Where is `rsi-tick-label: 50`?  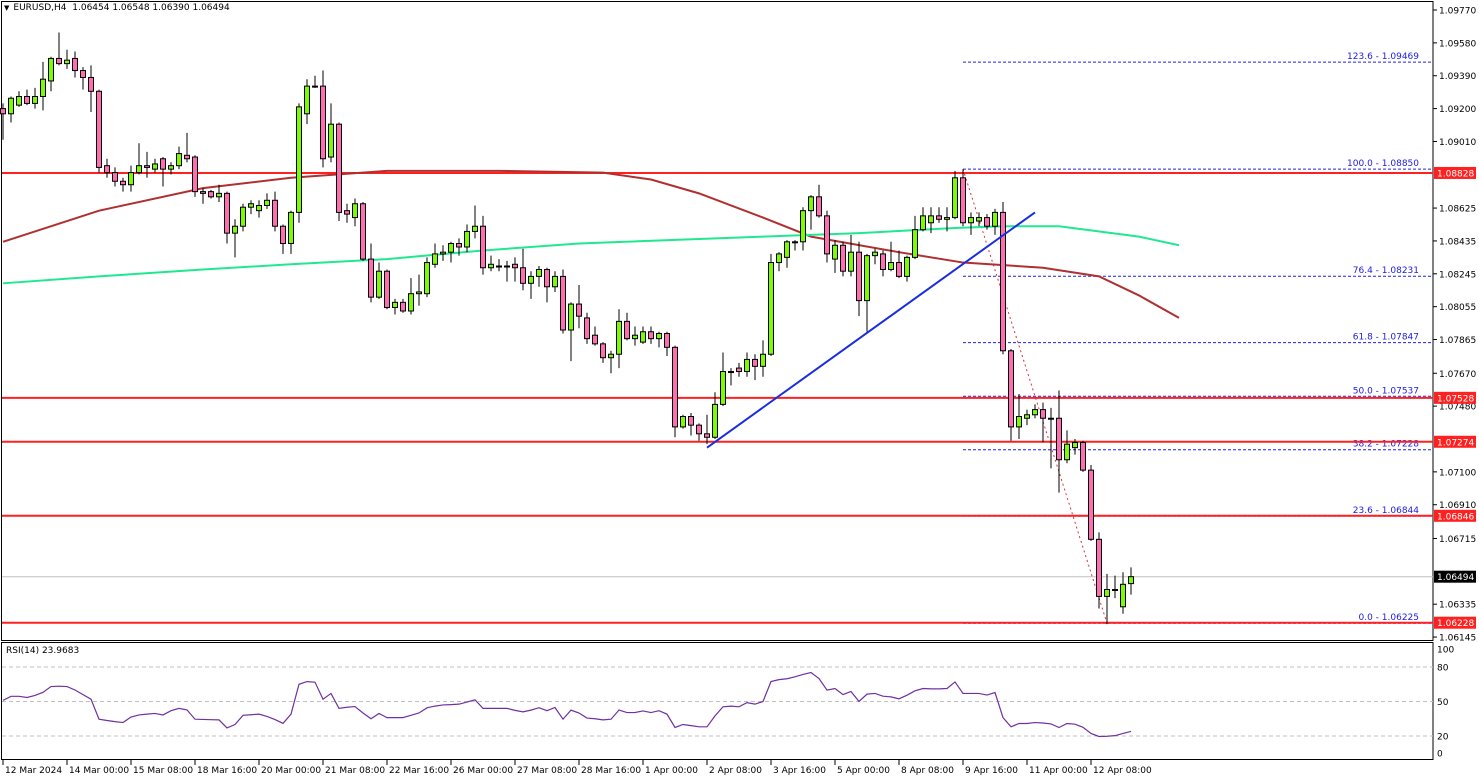
rsi-tick-label: 50 is located at coordinates (1443, 703).